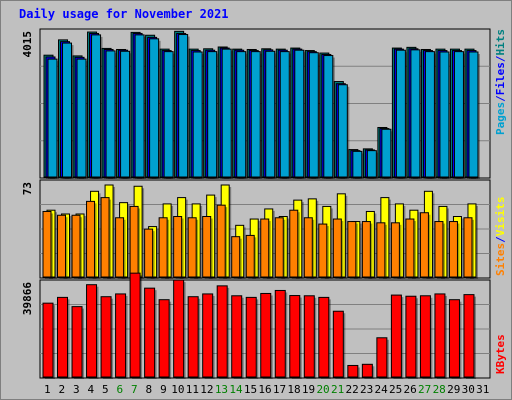 Image resolution: width=512 pixels, height=400 pixels. I want to click on day-label-4: 4, so click(90, 389).